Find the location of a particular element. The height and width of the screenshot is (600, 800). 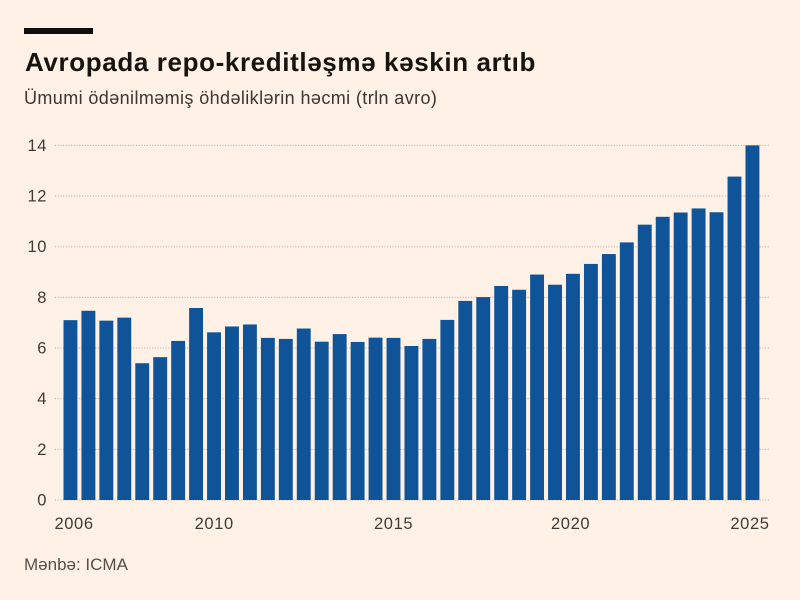

svg-text: 2 is located at coordinates (42, 450).